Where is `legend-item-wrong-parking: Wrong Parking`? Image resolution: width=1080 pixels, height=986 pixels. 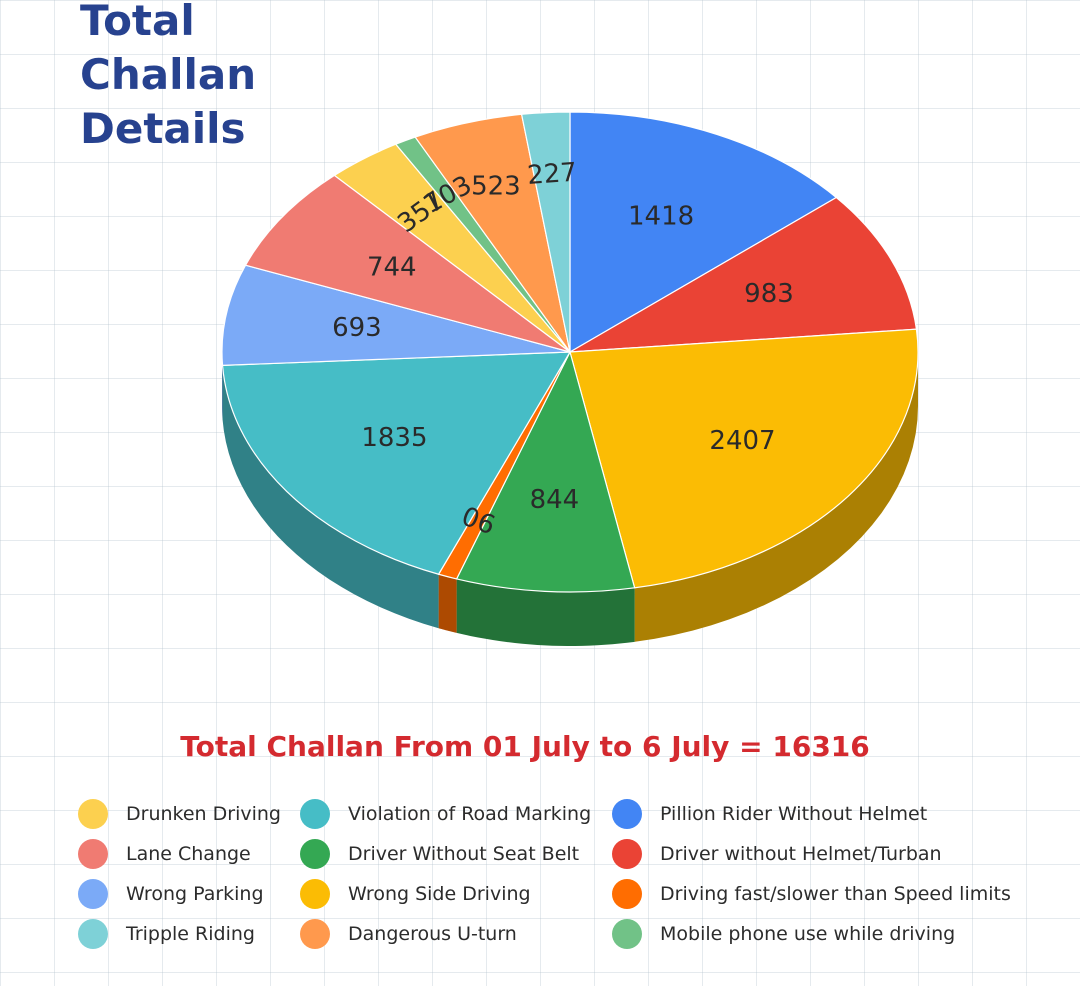 legend-item-wrong-parking: Wrong Parking is located at coordinates (171, 894).